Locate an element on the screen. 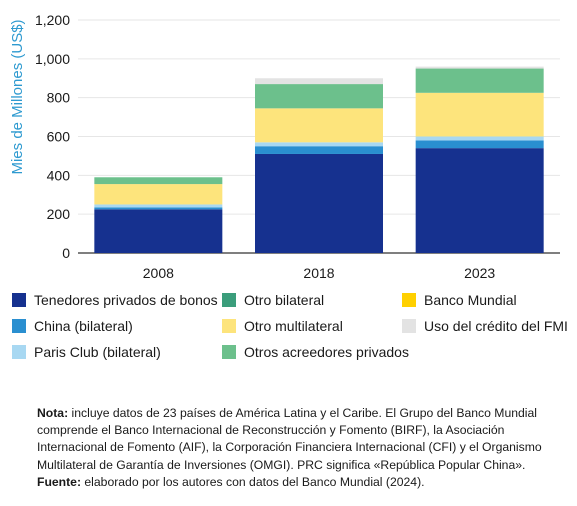 The width and height of the screenshot is (577, 506). legend-label: Otro bilateral is located at coordinates (284, 300).